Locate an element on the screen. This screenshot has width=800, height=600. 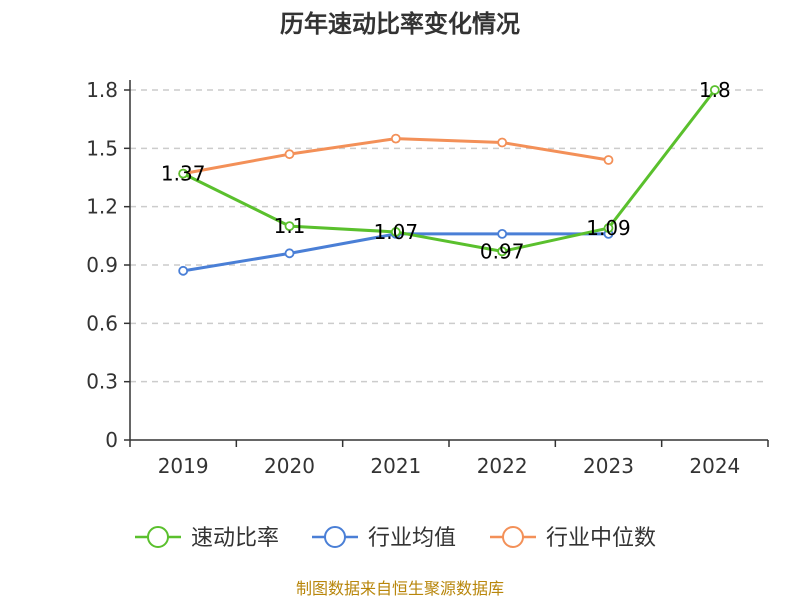
legend-item-1: 行业均值 is located at coordinates (384, 538).